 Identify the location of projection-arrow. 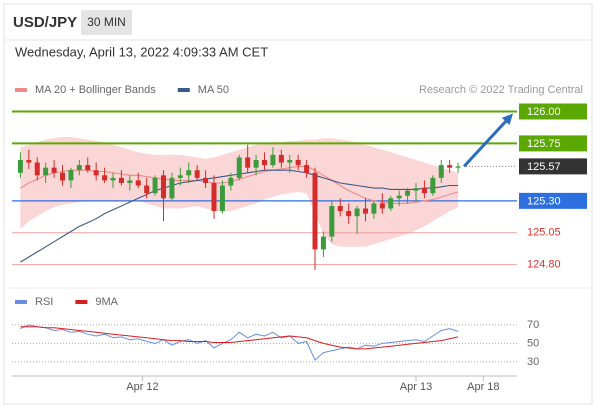
(485, 143).